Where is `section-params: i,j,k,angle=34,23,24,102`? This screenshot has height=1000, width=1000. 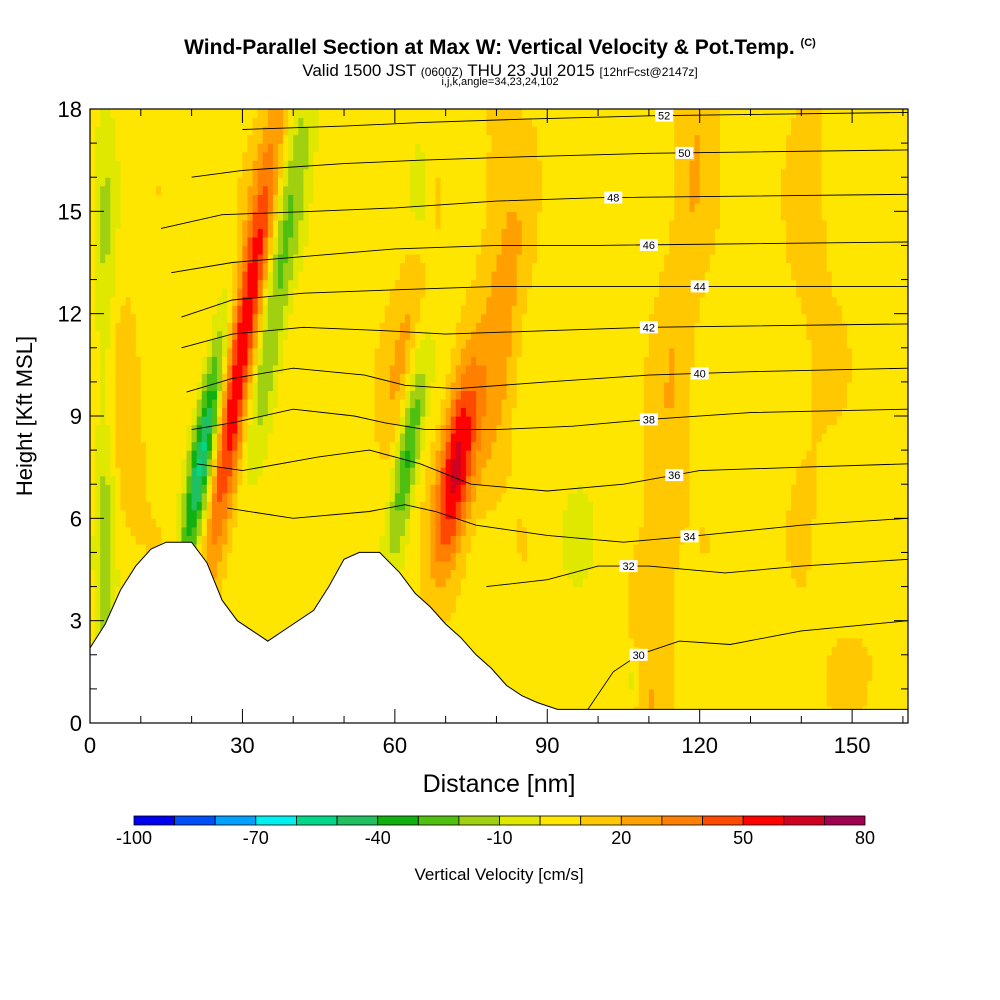
section-params: i,j,k,angle=34,23,24,102 is located at coordinates (500, 82).